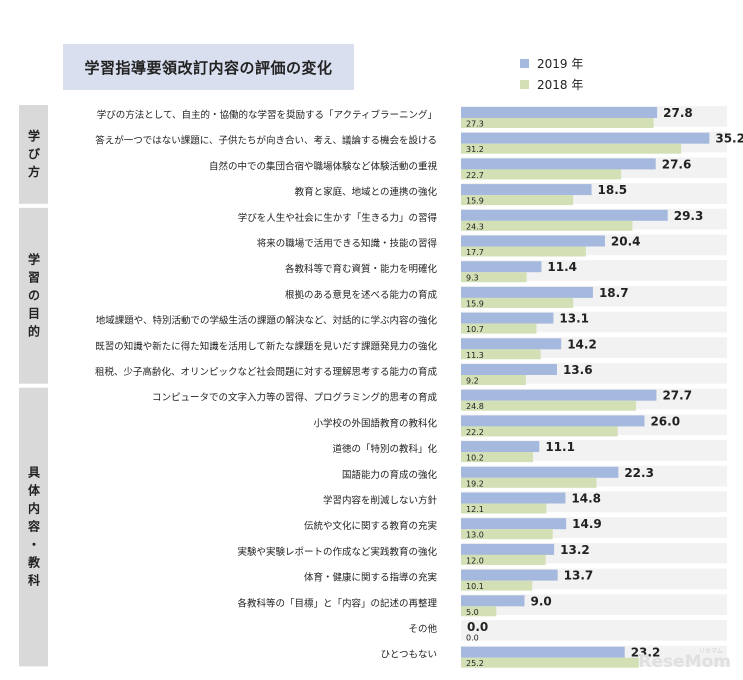  I want to click on value-label-2019: 35.2, so click(729, 139).